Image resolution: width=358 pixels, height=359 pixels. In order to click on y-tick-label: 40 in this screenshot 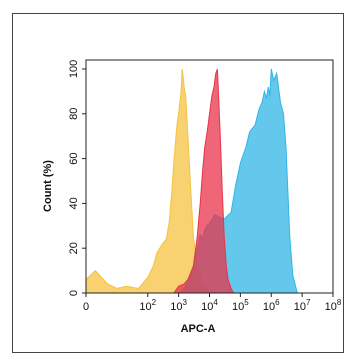, I will do `click(74, 203)`.